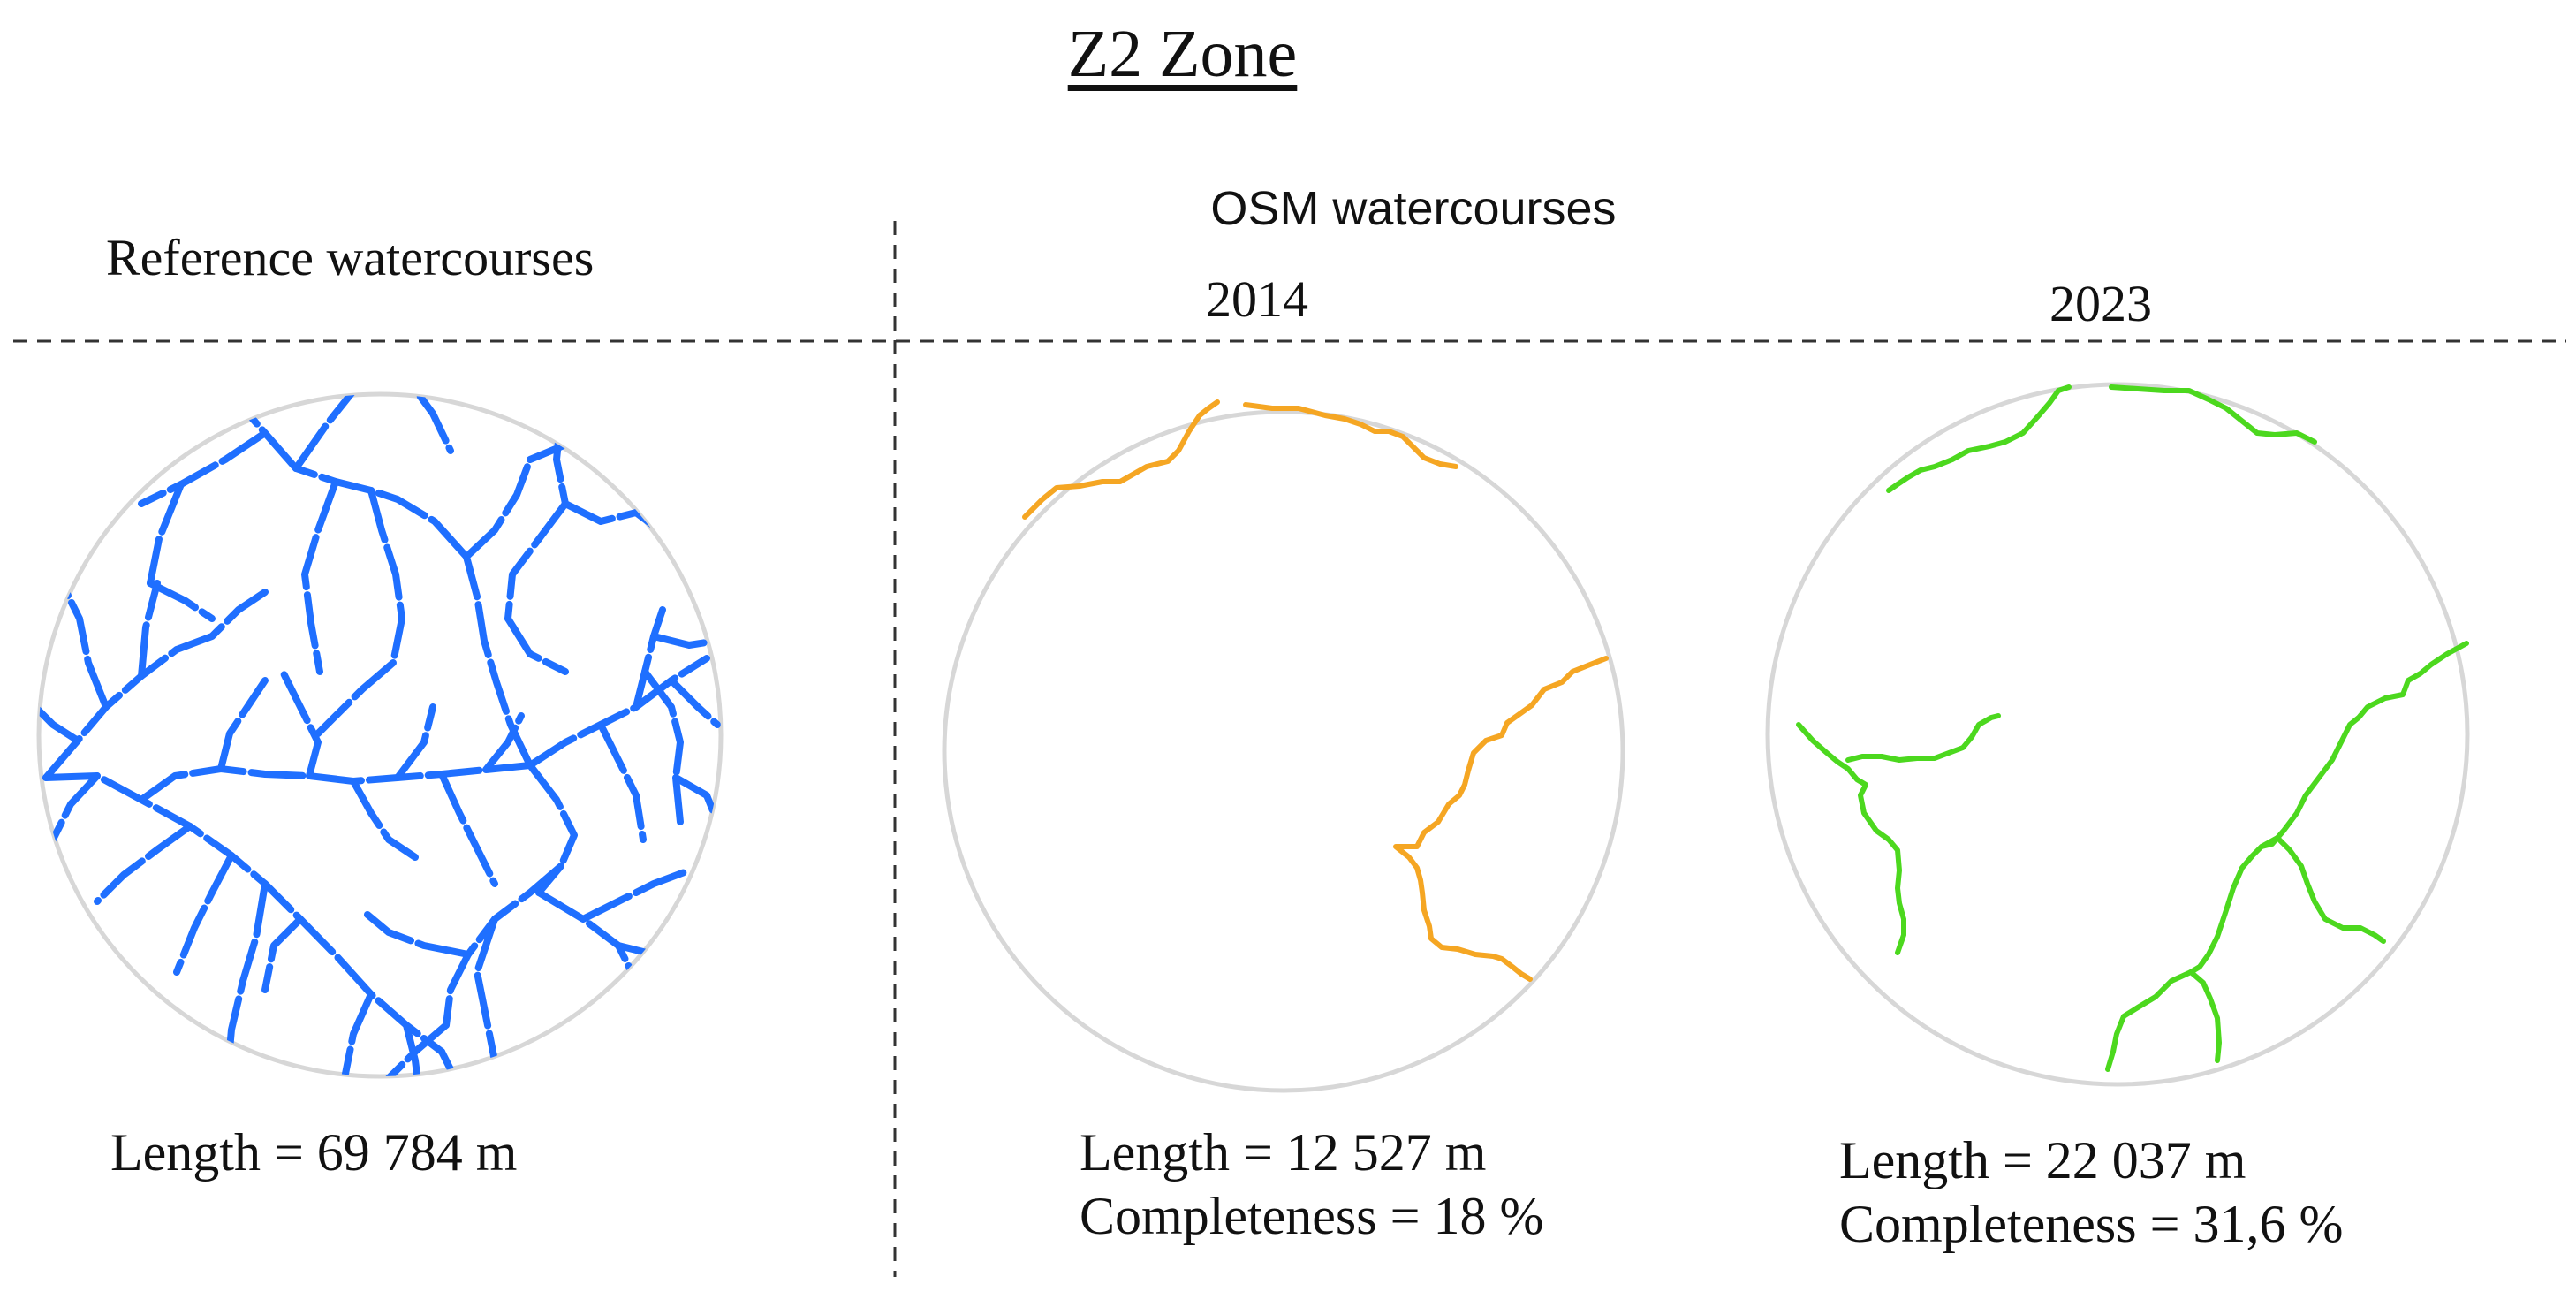 The image size is (2576, 1292). I want to click on osm-2014-map, so click(1284, 746).